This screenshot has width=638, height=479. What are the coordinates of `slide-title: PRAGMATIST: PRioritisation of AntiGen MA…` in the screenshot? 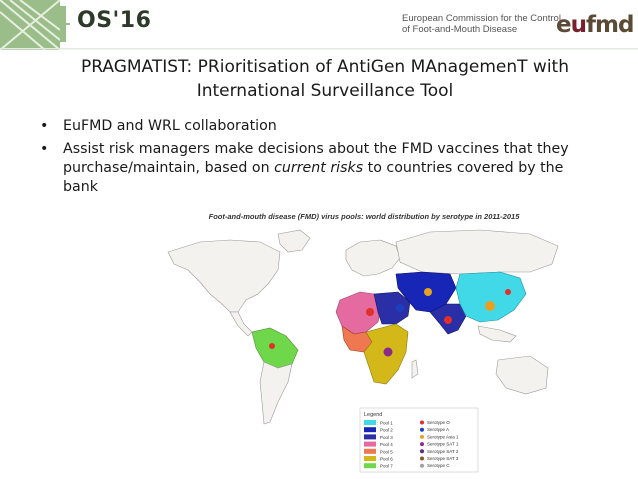 It's located at (325, 79).